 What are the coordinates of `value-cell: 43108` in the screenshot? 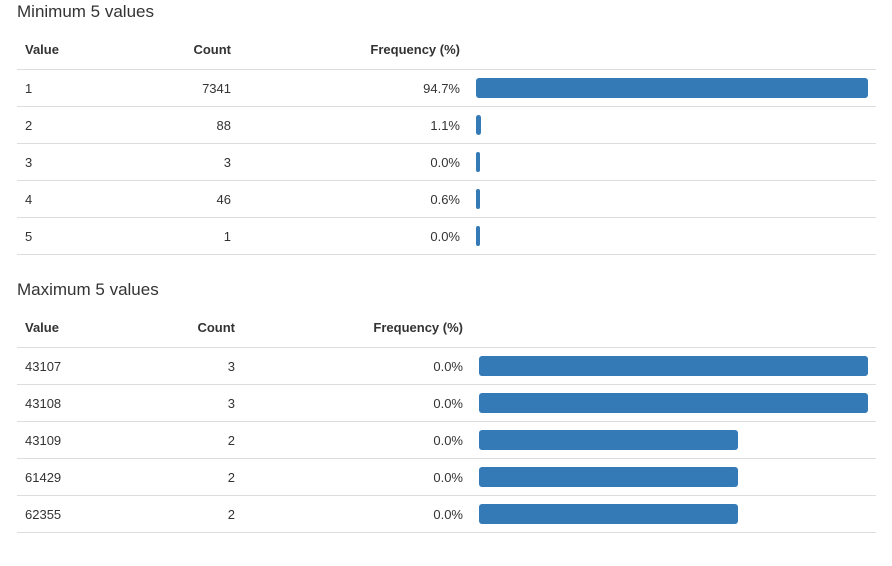 It's located at (57, 403).